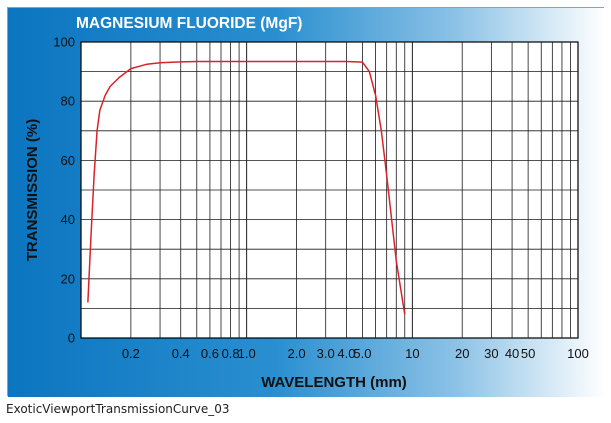  I want to click on x-tick-label: 0.4, so click(181, 353).